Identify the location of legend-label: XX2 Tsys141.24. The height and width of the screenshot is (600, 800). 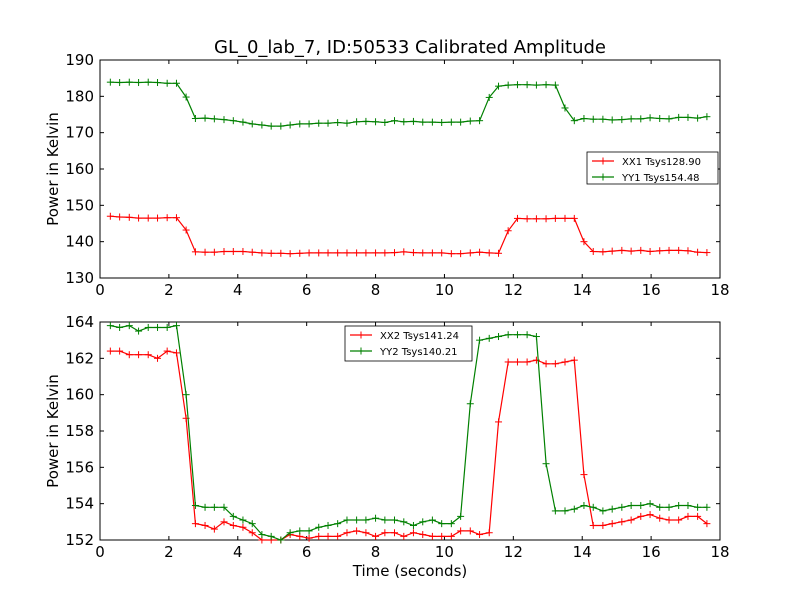
(419, 336).